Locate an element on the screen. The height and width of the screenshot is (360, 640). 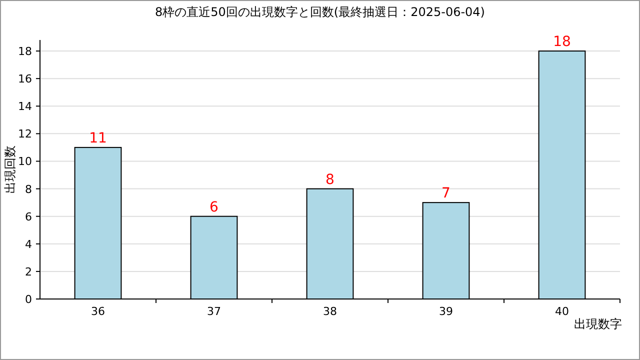
y-tick-label: 2 is located at coordinates (28, 271).